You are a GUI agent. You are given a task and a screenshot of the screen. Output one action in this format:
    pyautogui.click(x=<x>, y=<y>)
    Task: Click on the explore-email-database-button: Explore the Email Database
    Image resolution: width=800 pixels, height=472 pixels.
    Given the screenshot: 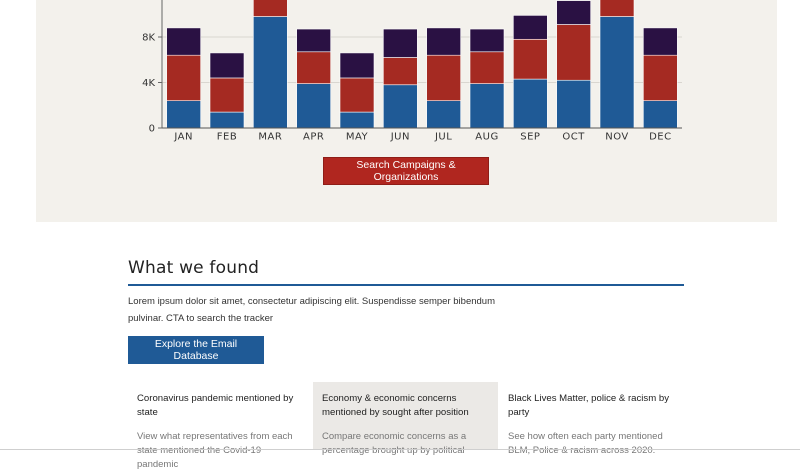 What is the action you would take?
    pyautogui.click(x=196, y=350)
    